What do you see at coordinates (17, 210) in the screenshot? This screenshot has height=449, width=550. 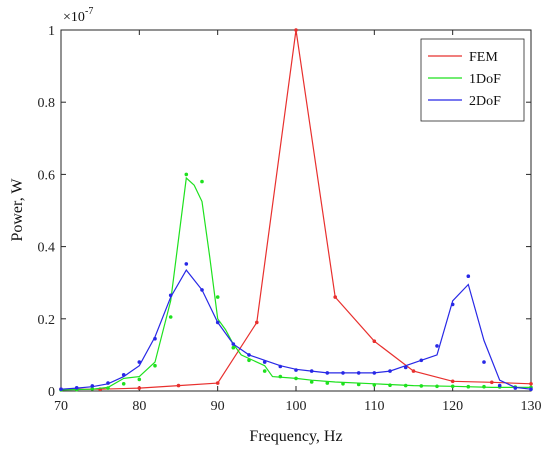 I see `y-axis-label: Power, W` at bounding box center [17, 210].